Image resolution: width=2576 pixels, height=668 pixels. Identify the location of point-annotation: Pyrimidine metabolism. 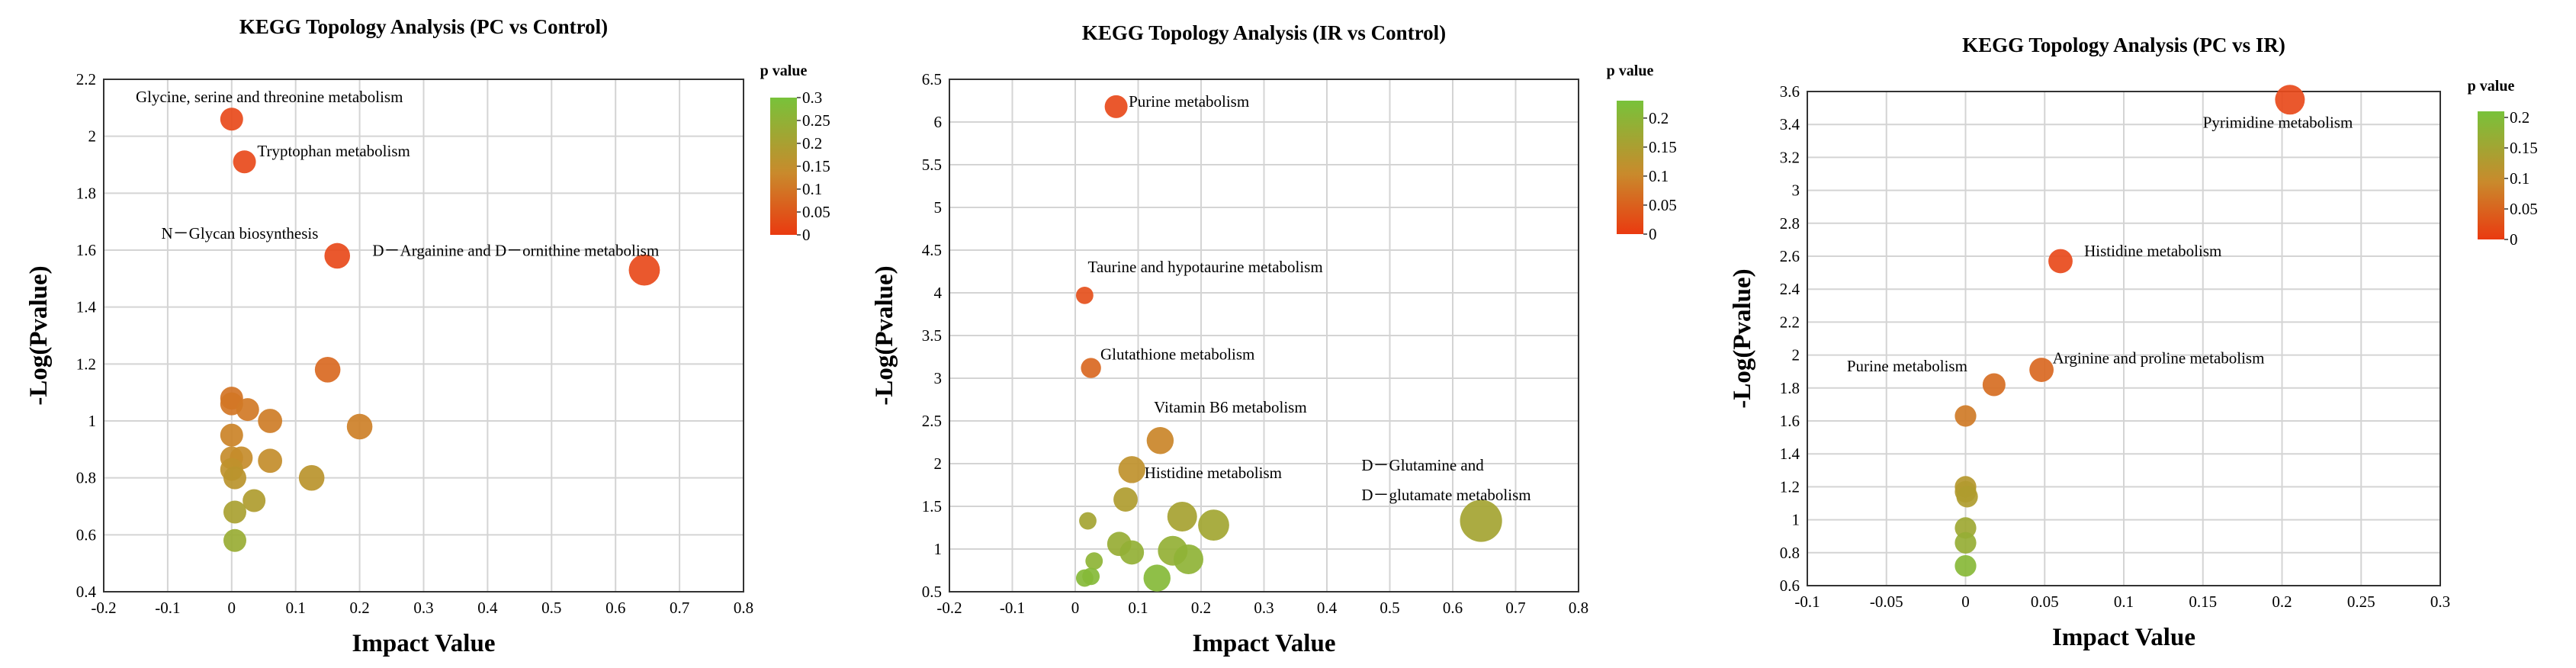
(2278, 123).